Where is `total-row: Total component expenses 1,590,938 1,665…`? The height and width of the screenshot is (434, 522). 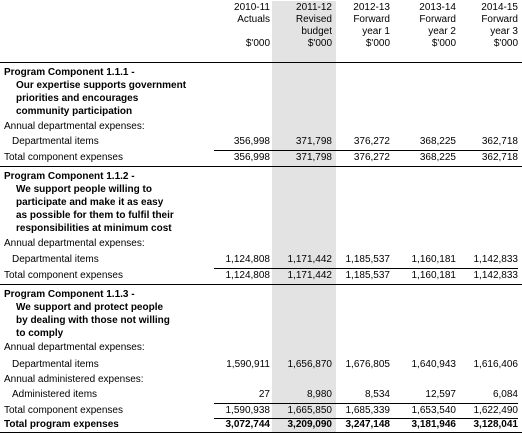
total-row: Total component expenses 1,590,938 1,665… is located at coordinates (261, 411).